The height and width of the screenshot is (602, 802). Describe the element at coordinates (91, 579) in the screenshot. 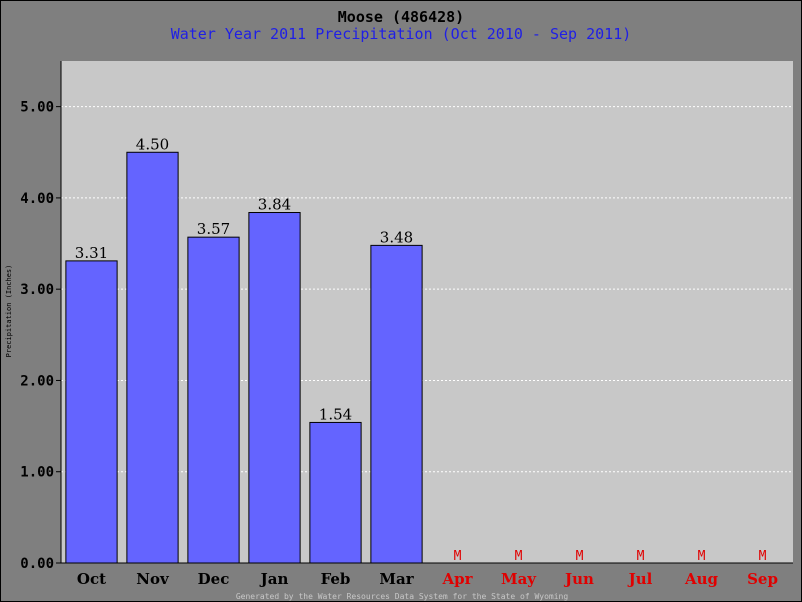

I see `x-tick-label: Oct` at that location.